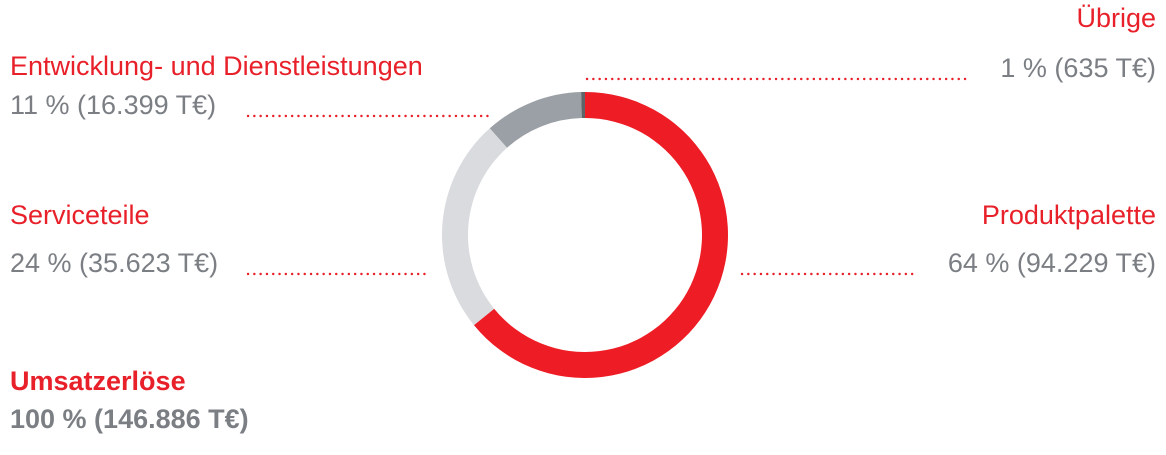  I want to click on total-value-label: 100 % (146.886 T€), so click(129, 419).